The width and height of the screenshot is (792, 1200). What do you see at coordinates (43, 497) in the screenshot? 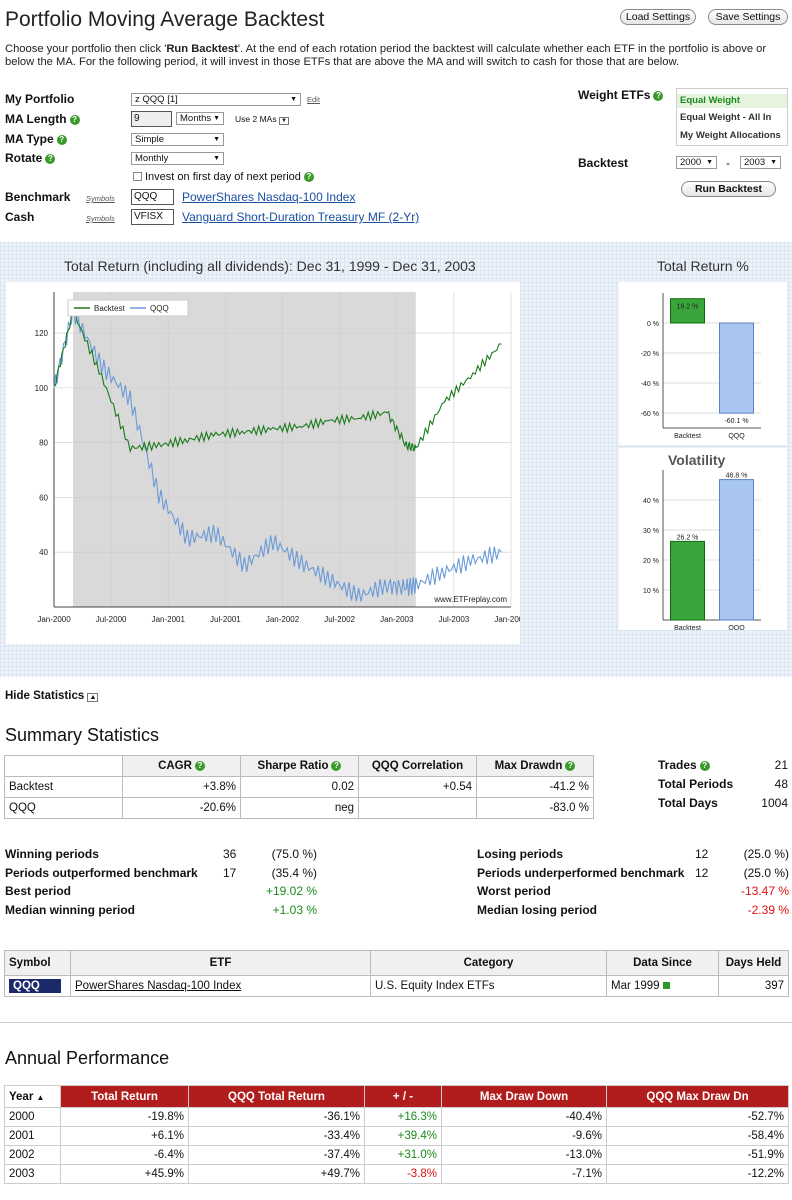
I see `y-tick-label: 60` at bounding box center [43, 497].